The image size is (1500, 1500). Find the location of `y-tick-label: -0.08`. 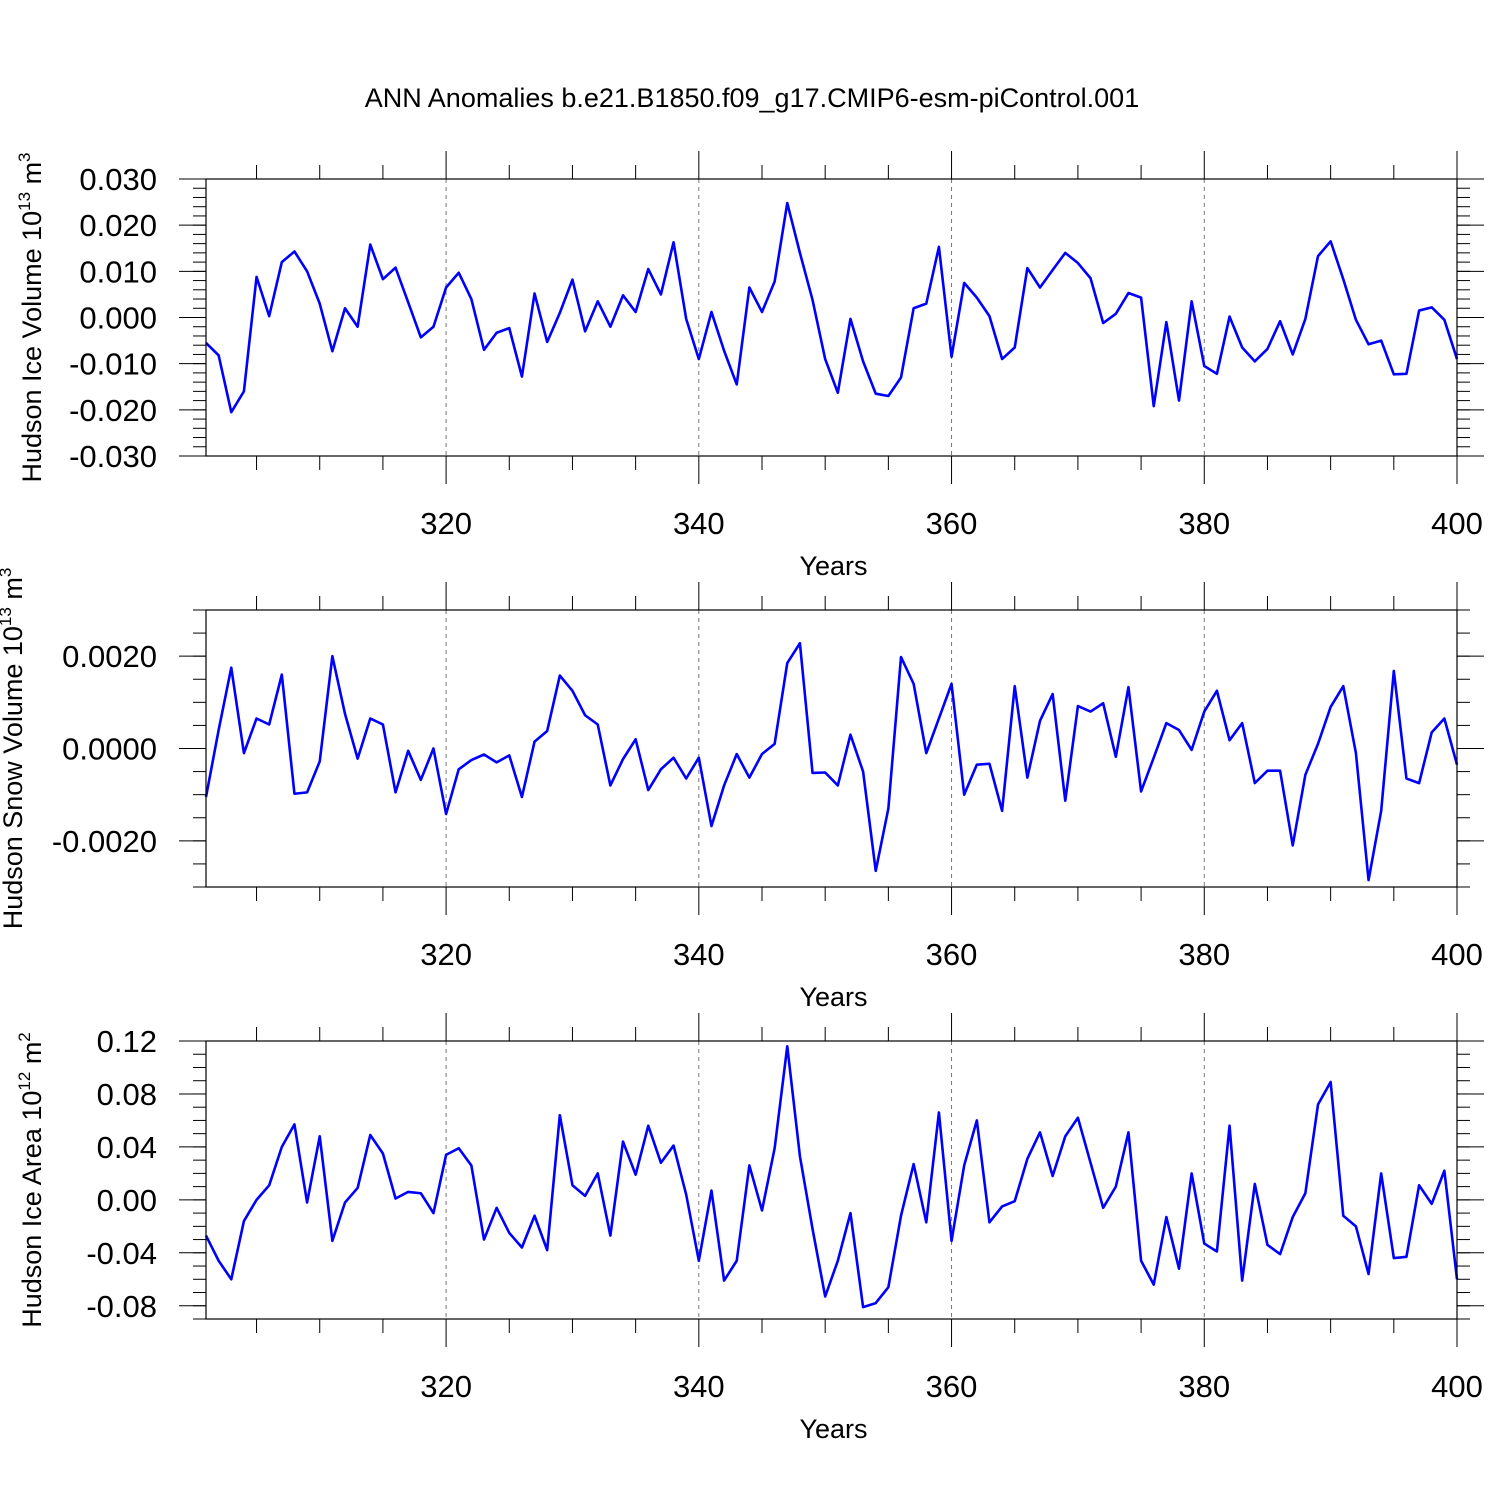

y-tick-label: -0.08 is located at coordinates (121, 1306).